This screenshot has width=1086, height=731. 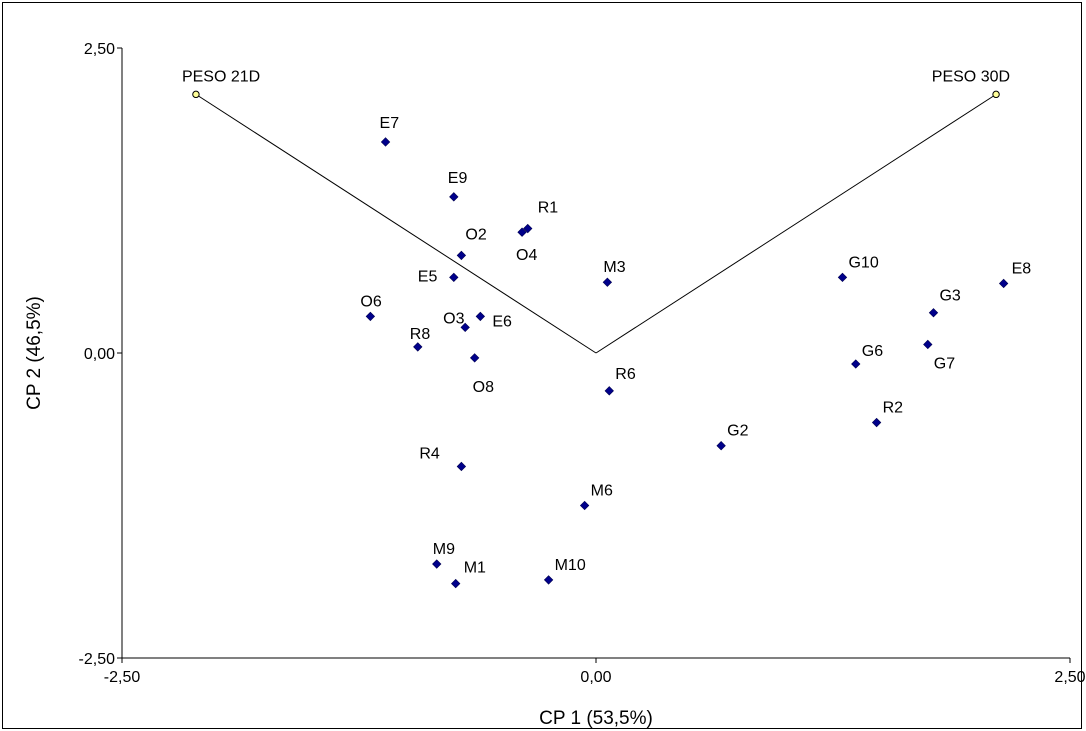 I want to click on point-o2, so click(x=461, y=255).